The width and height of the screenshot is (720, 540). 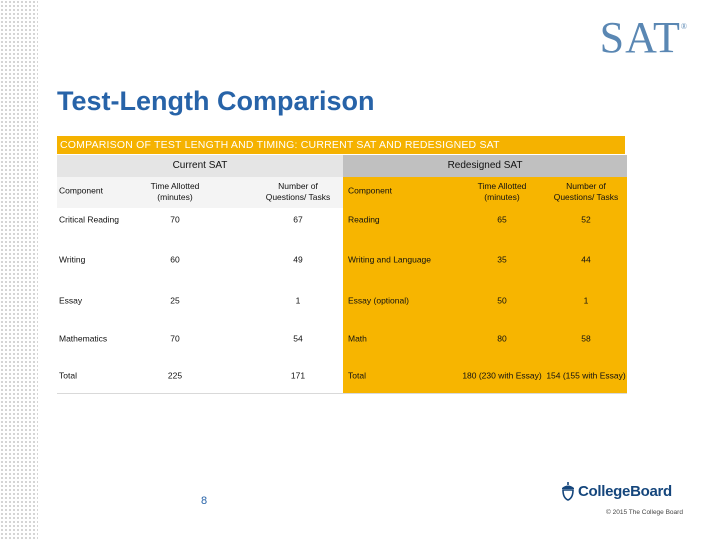 I want to click on table-cell: 180 (230 with Essay), so click(x=502, y=375).